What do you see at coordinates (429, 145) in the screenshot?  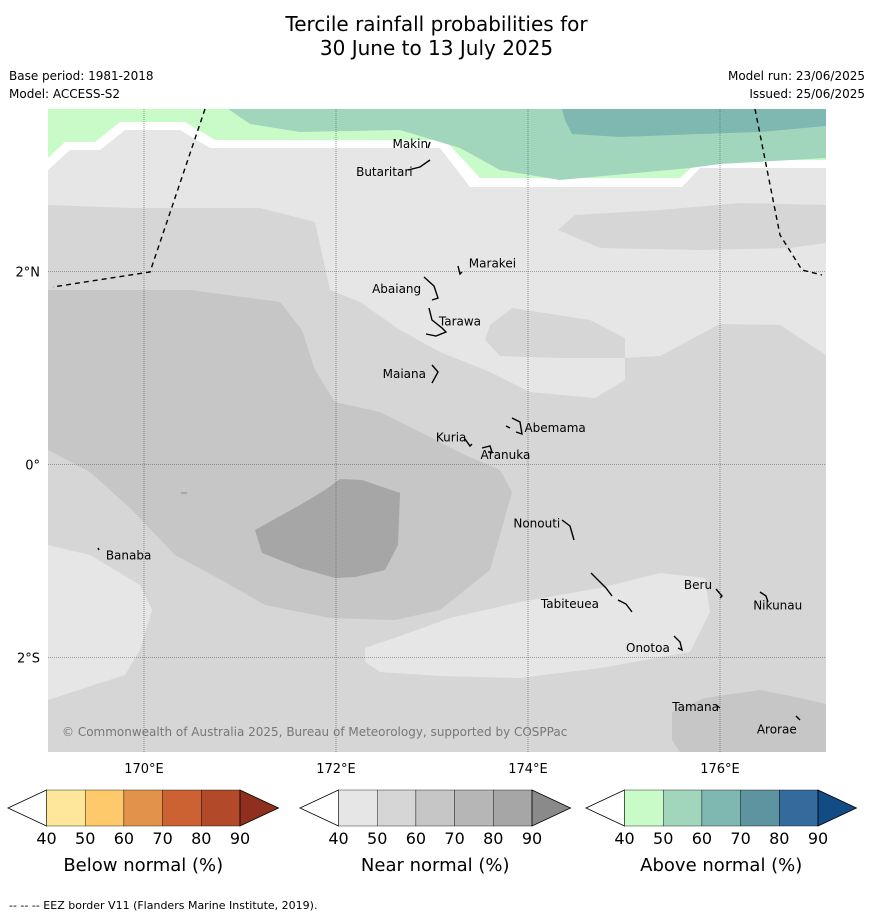 I see `island-makin` at bounding box center [429, 145].